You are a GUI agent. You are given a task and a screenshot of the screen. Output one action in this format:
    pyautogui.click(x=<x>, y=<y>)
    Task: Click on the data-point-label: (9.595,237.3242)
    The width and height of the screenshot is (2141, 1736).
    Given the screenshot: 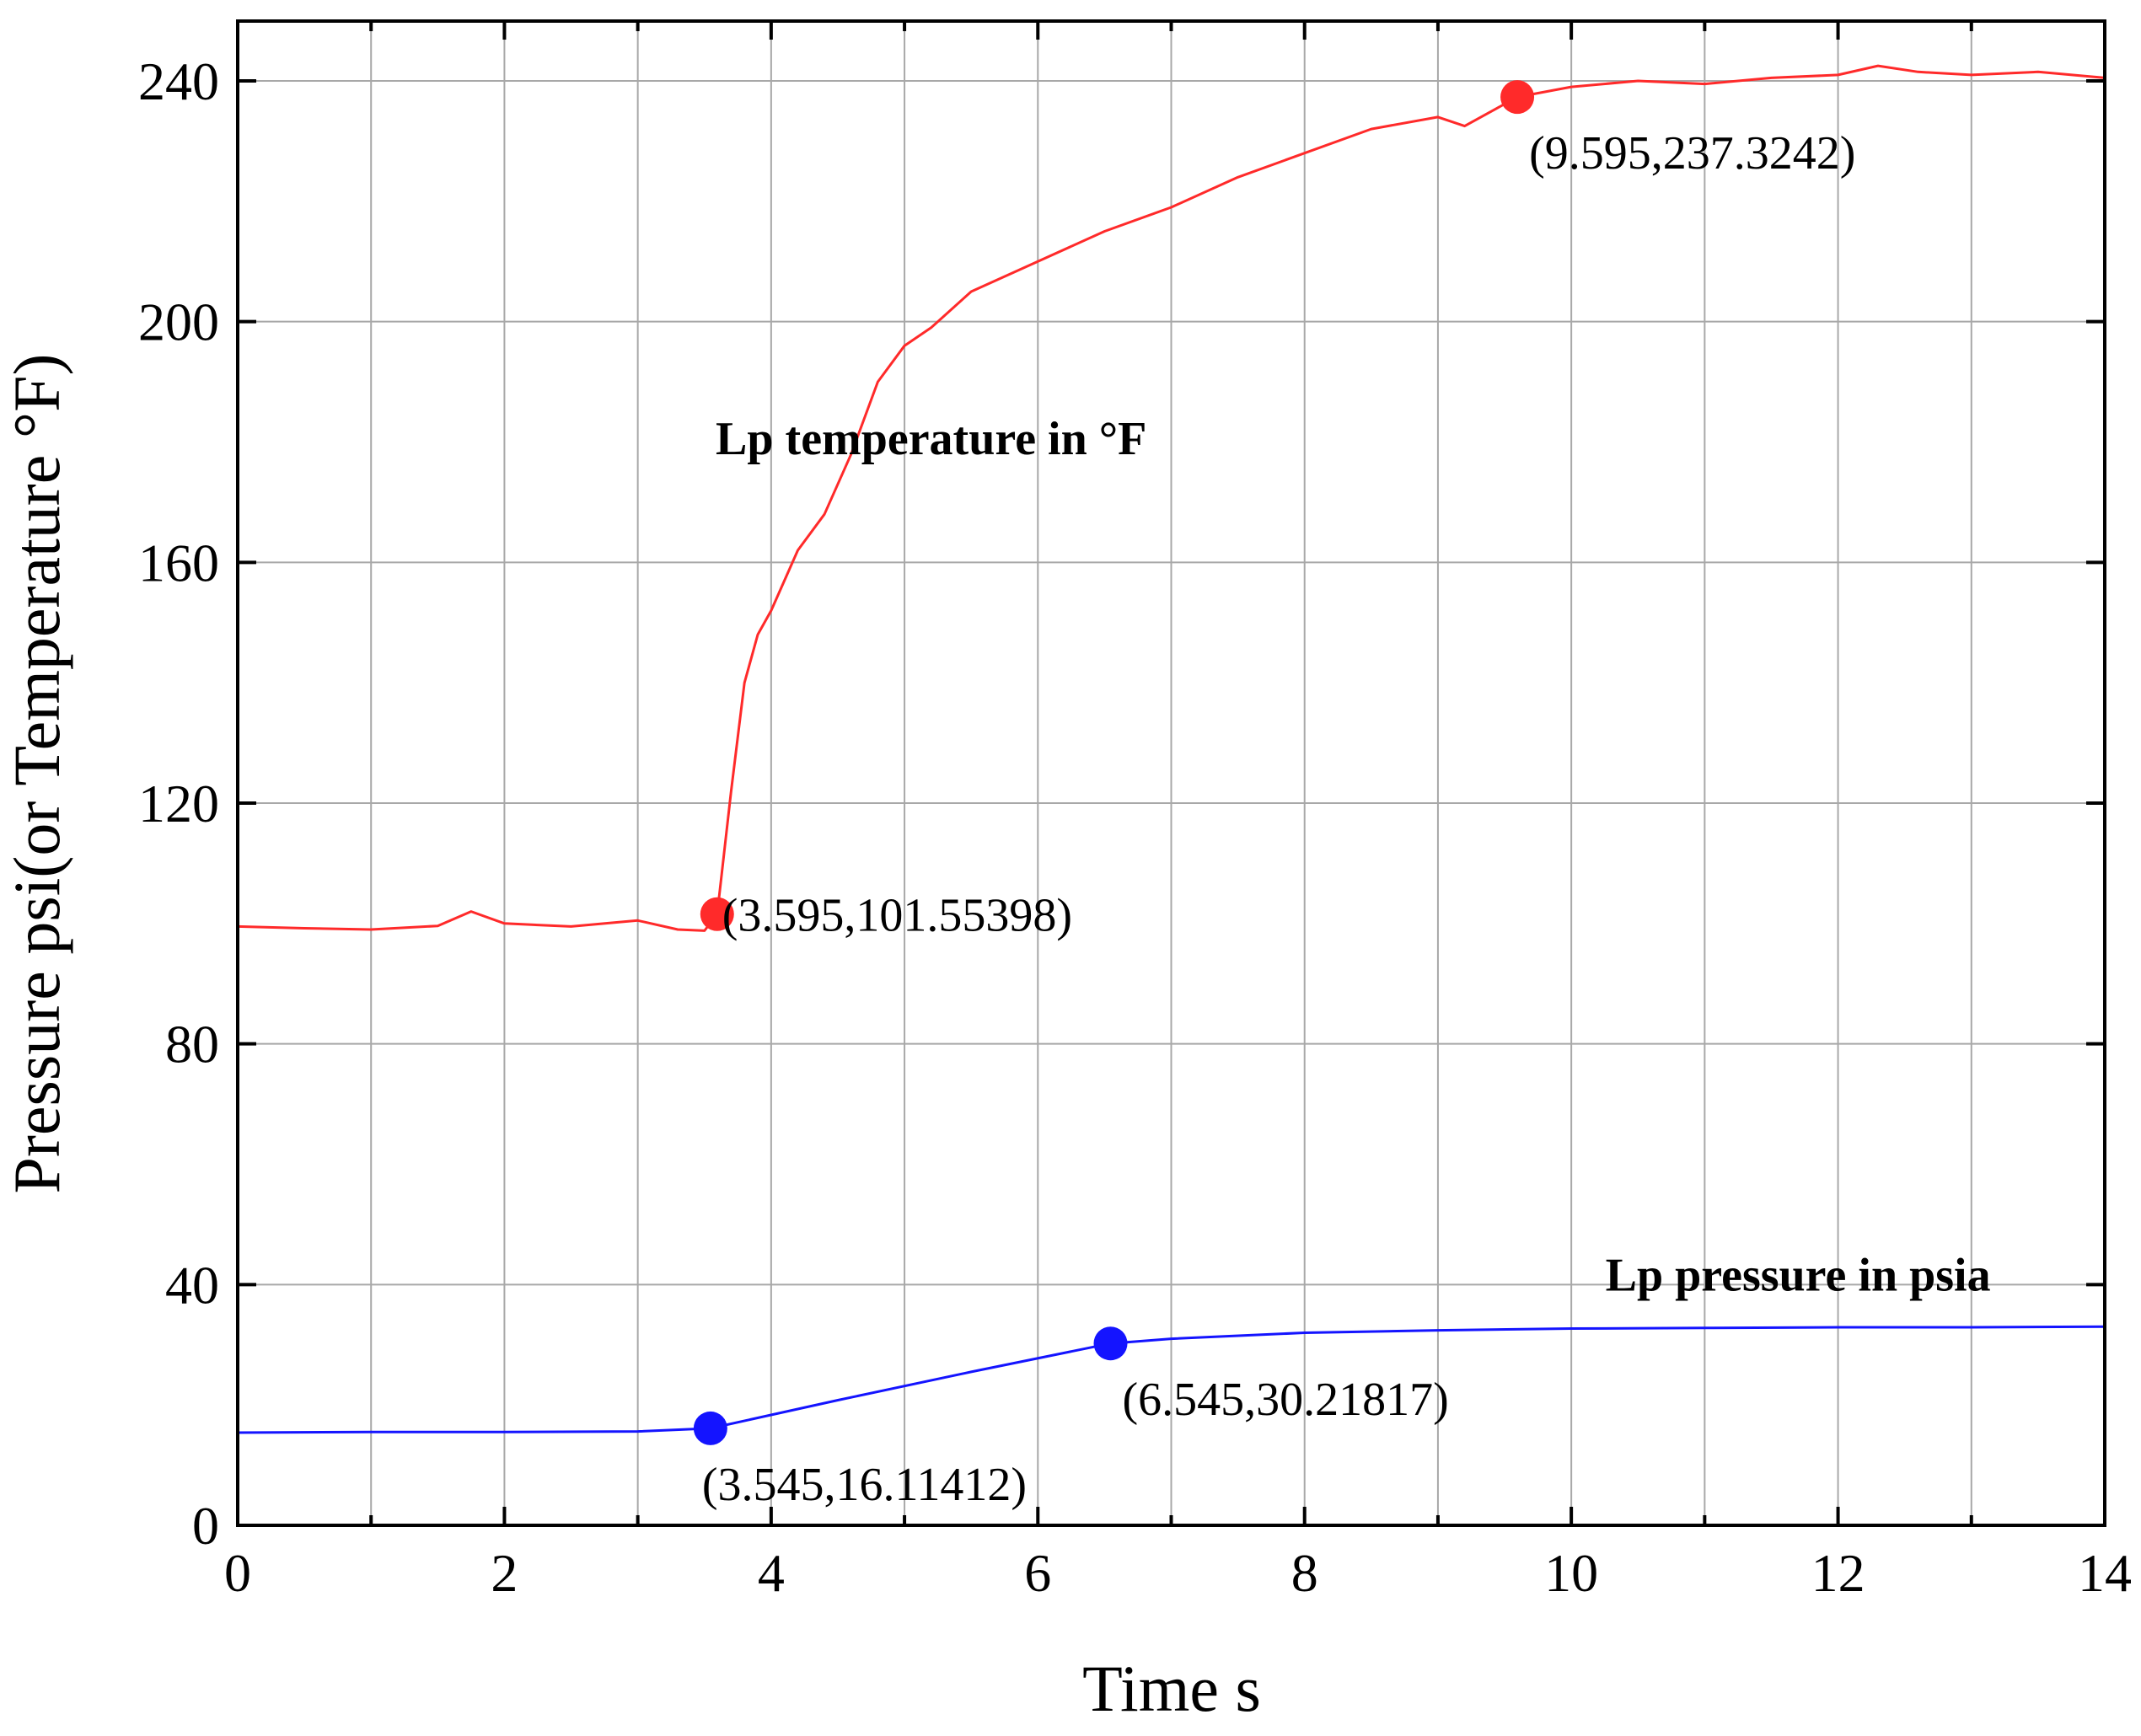 What is the action you would take?
    pyautogui.click(x=1692, y=153)
    